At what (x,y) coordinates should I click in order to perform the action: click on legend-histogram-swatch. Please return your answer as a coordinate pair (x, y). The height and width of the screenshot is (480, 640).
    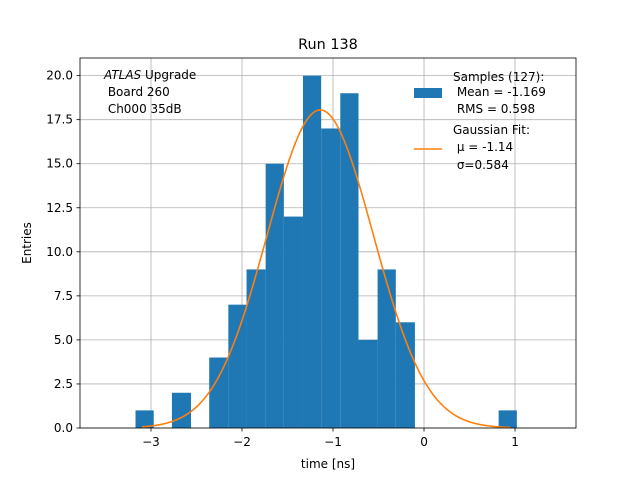
    Looking at the image, I should click on (428, 93).